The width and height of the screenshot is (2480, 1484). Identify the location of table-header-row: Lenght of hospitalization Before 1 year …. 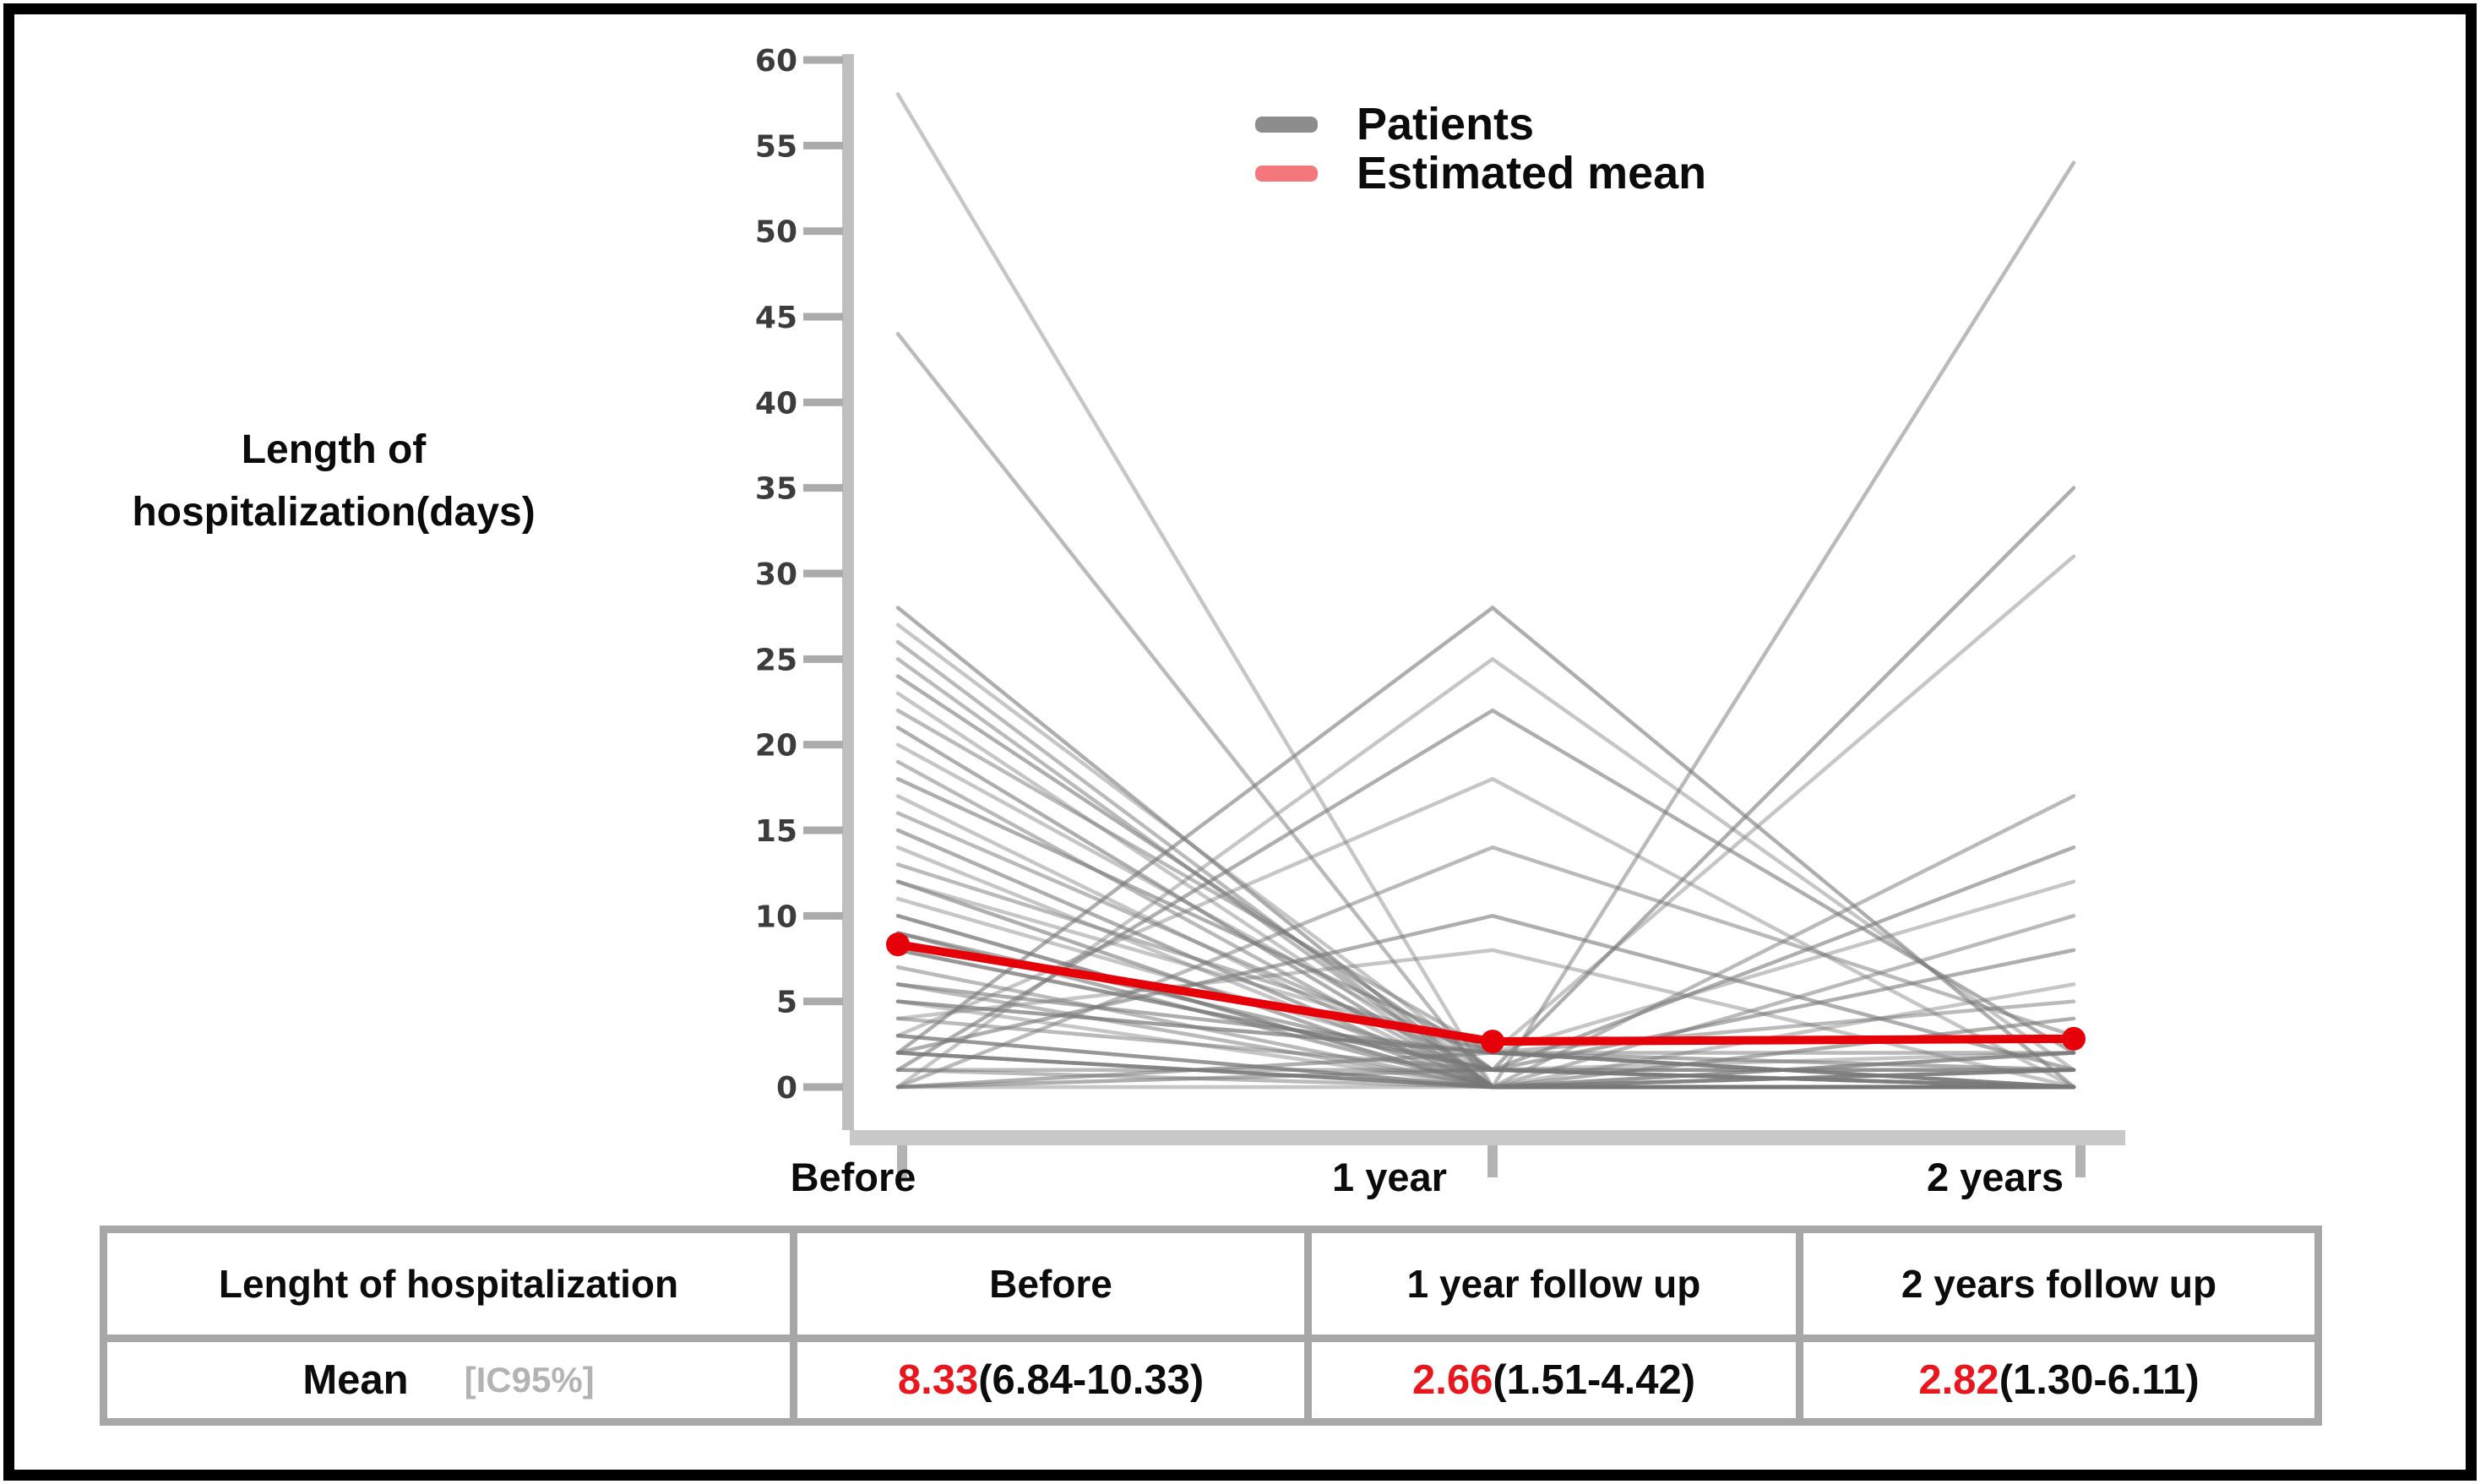
(1211, 1284).